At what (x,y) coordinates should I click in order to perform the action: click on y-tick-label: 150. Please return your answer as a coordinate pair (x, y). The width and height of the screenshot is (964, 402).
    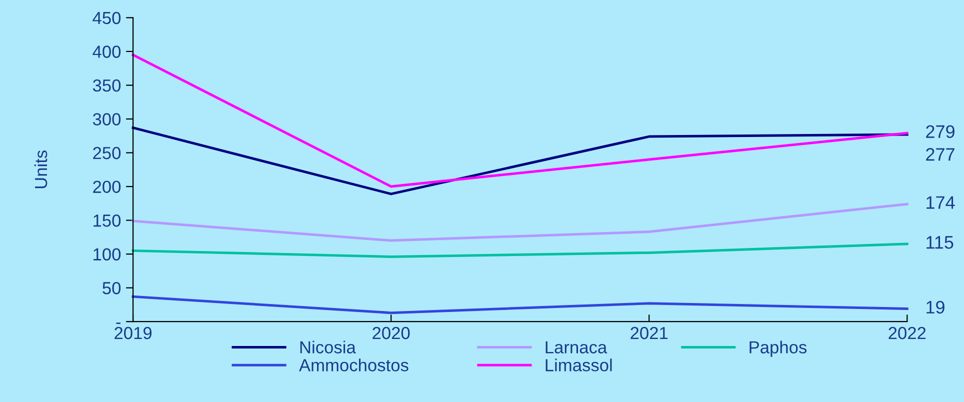
    Looking at the image, I should click on (107, 220).